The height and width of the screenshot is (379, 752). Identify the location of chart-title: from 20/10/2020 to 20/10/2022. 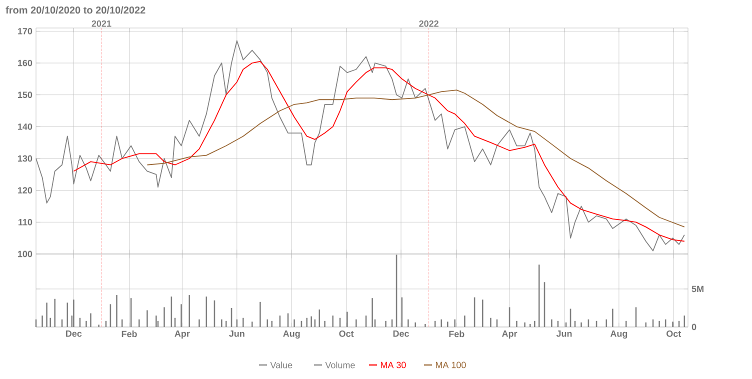
(76, 10).